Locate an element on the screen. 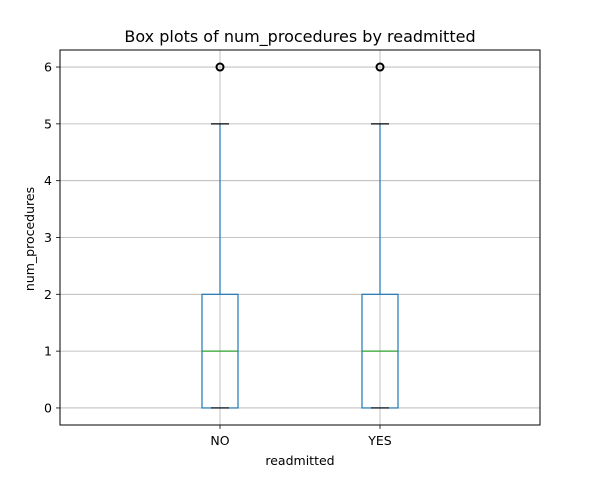  outlier-point-no is located at coordinates (220, 67).